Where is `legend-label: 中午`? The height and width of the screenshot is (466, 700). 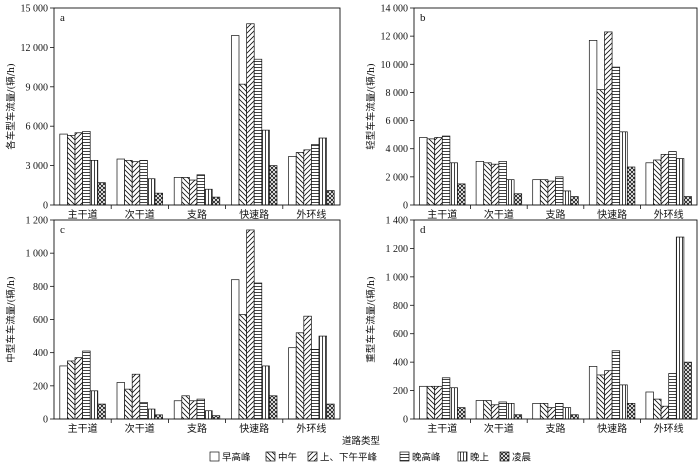 legend-label: 中午 is located at coordinates (287, 458).